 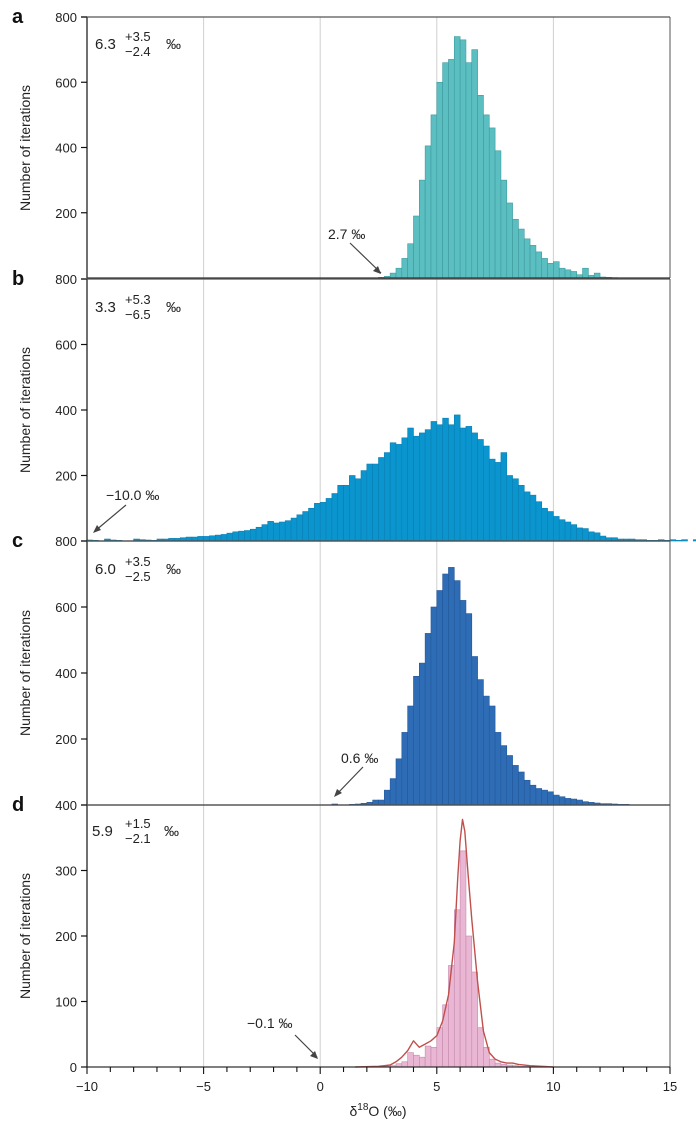 What do you see at coordinates (346, 234) in the screenshot?
I see `annotation-text: 2.7 ‰` at bounding box center [346, 234].